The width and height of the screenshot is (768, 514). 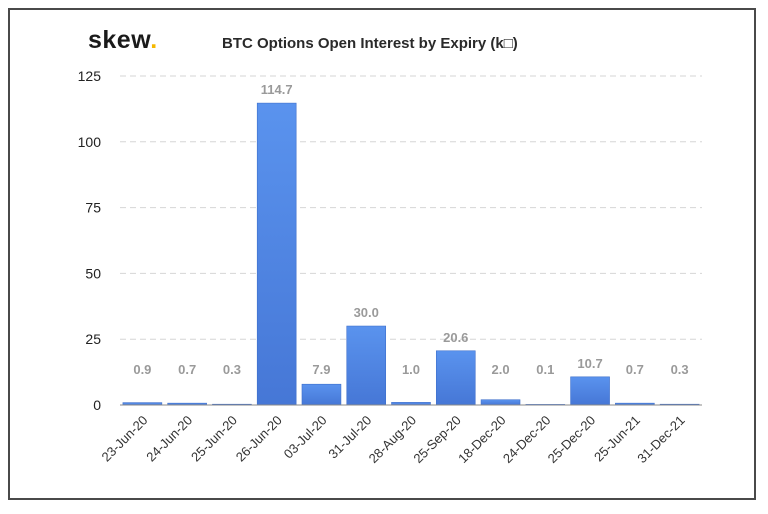 I want to click on x-tick-label: 25-Sep-20, so click(x=437, y=440).